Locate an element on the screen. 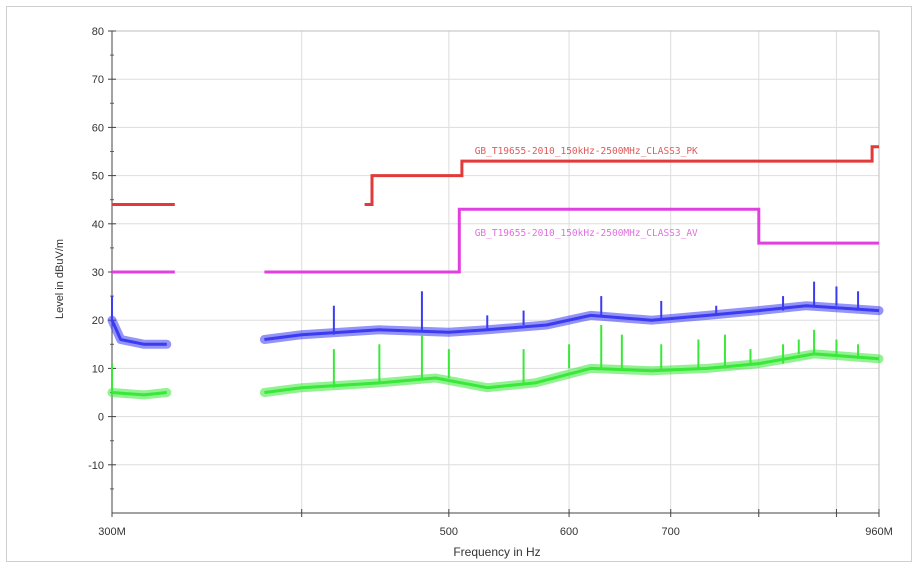 The width and height of the screenshot is (920, 569). x-tick-label: 600 is located at coordinates (569, 532).